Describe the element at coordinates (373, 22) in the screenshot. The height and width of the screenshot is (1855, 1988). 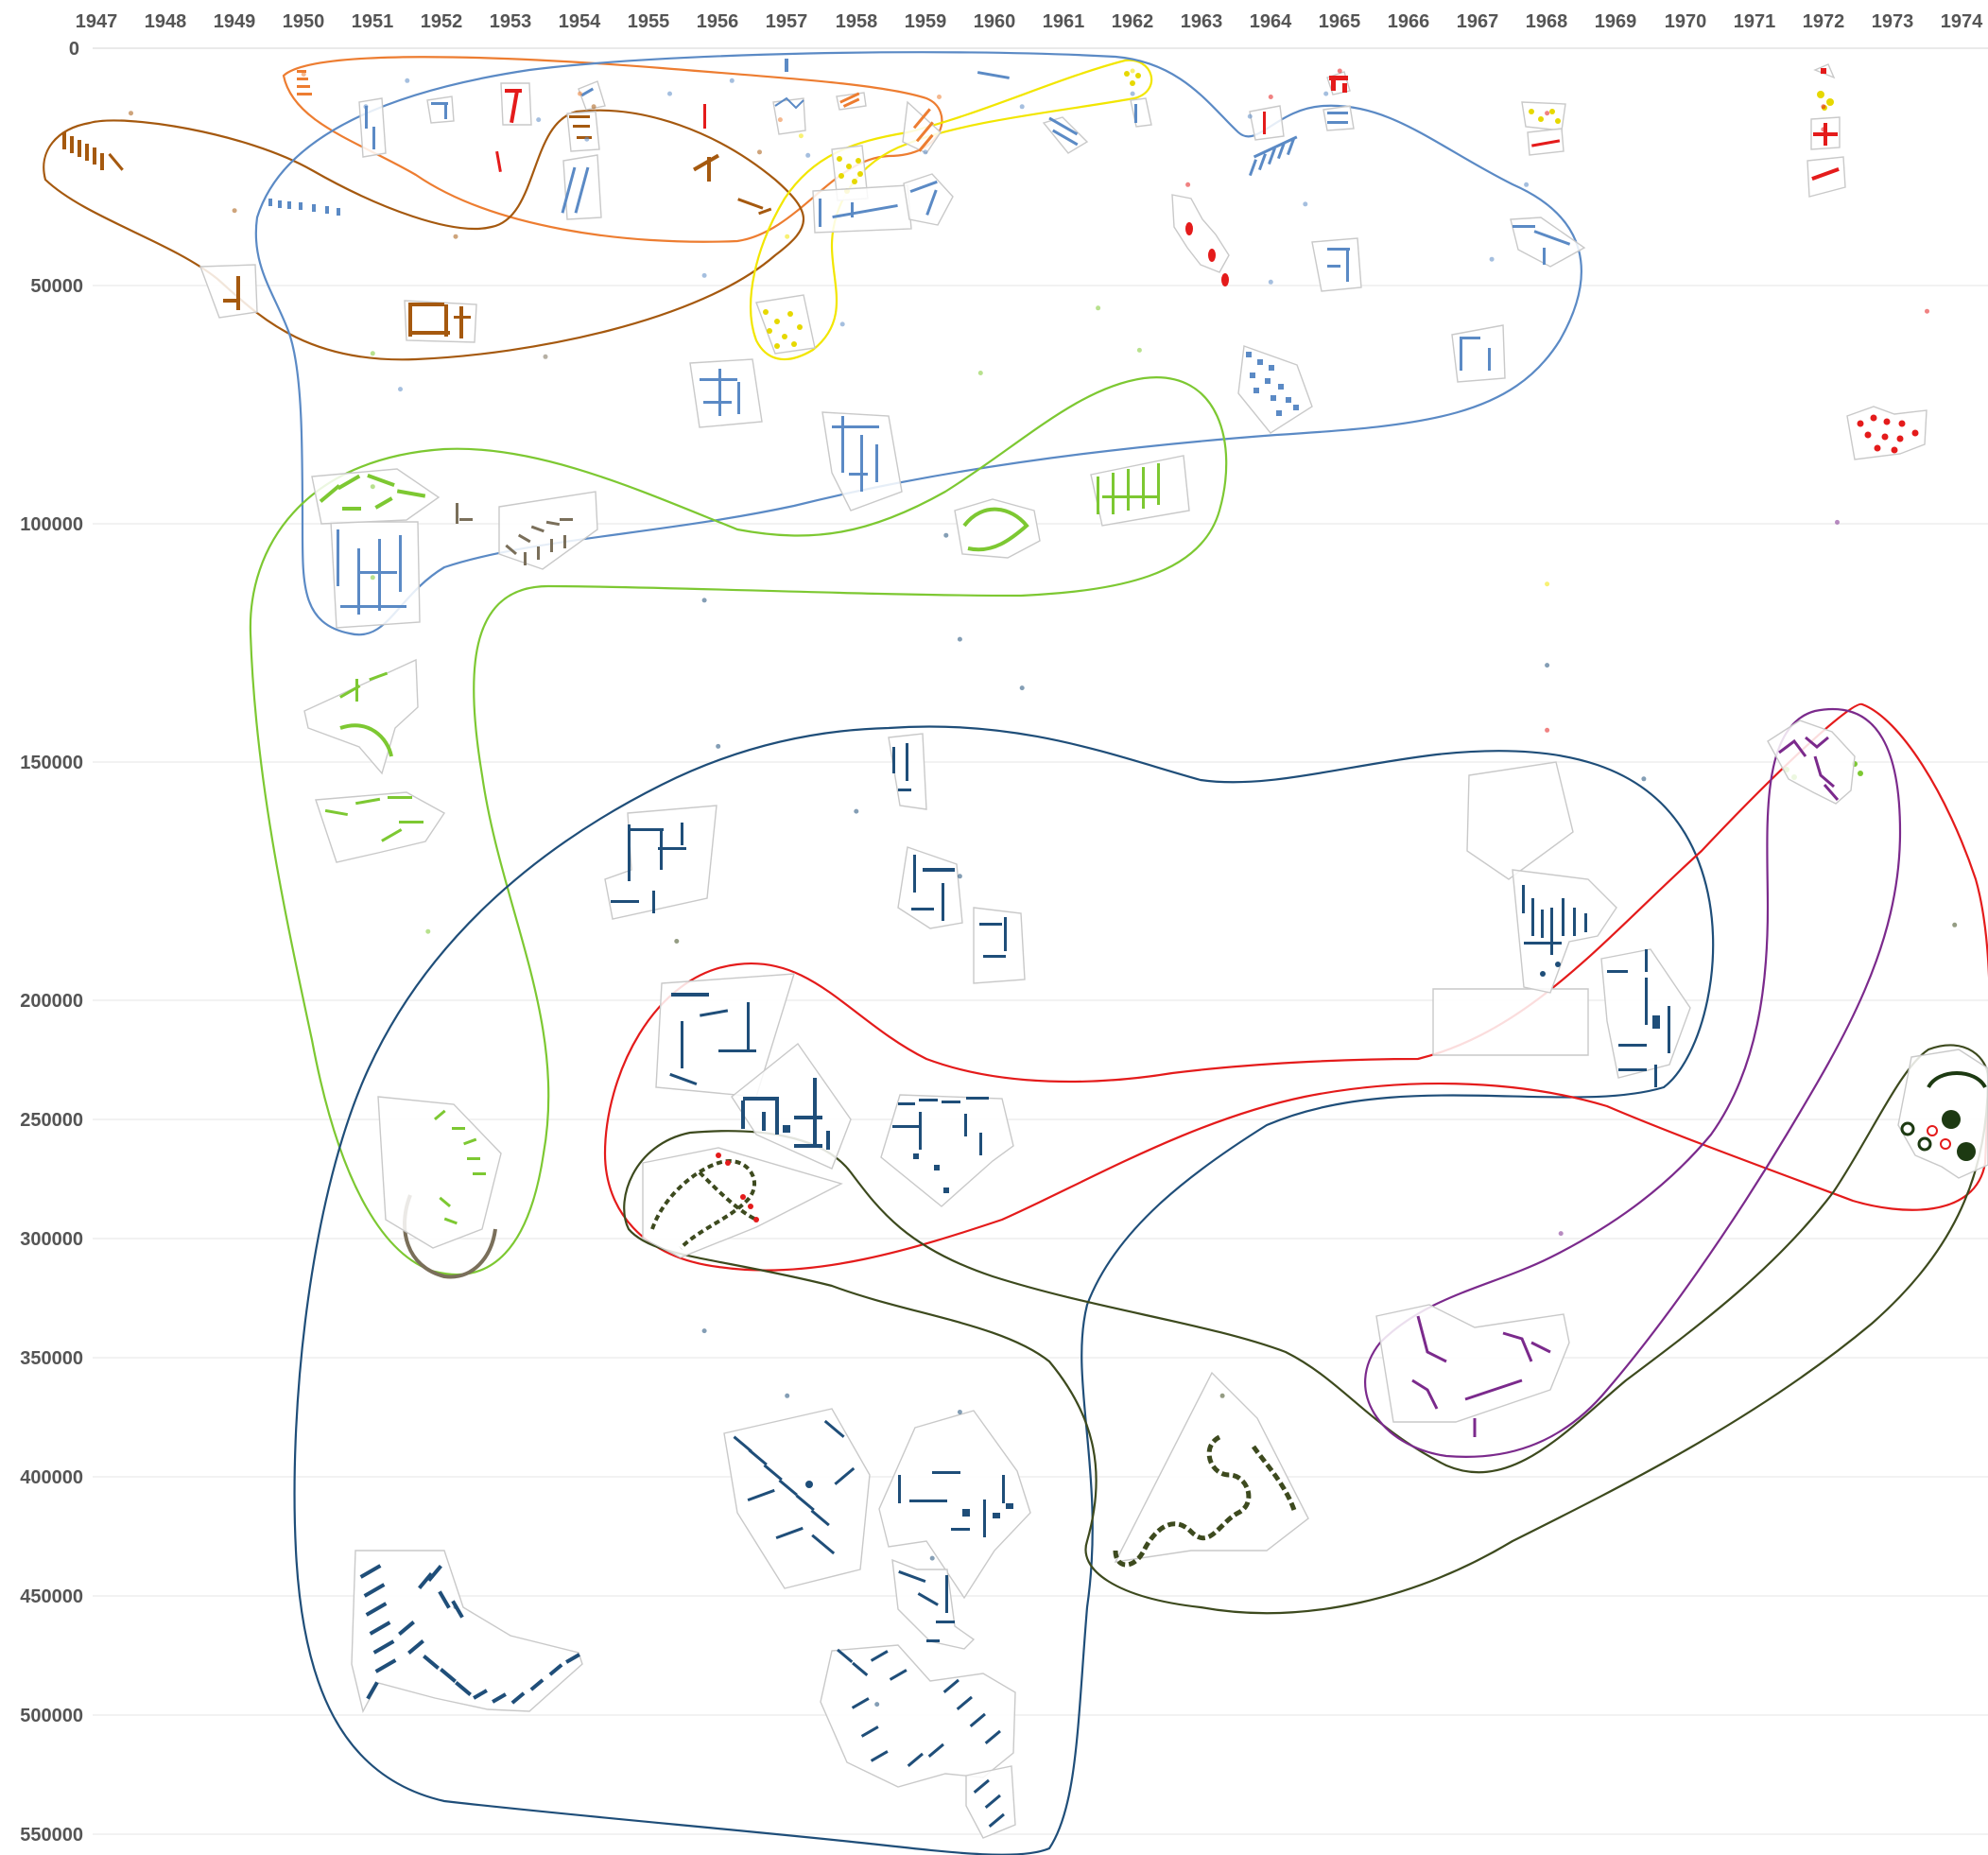
I see `x-tick-label: 1951` at that location.